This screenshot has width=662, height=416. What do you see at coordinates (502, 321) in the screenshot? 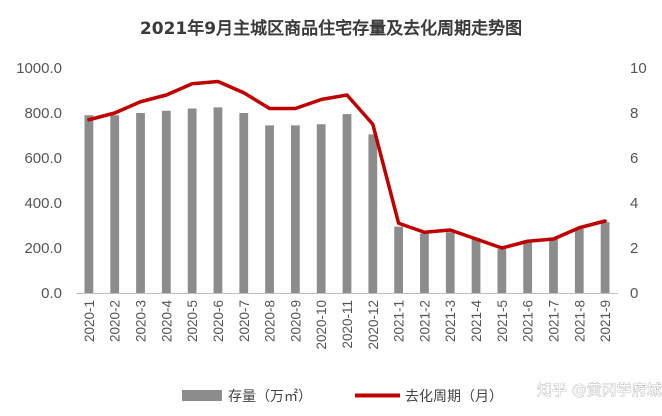
I see `x-tick-label: 2021-5` at bounding box center [502, 321].